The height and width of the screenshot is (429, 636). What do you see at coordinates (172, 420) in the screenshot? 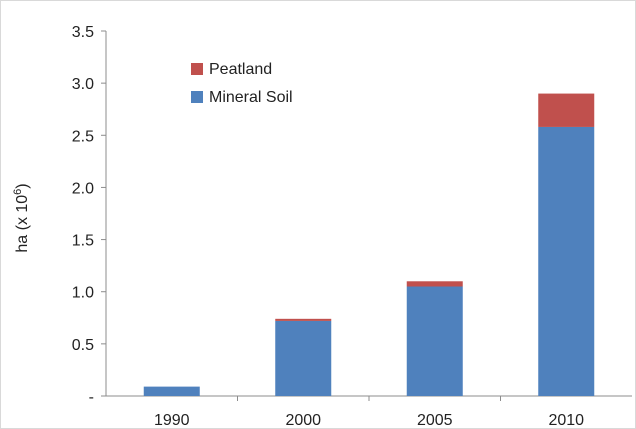
I see `x-tick-label: 1990` at bounding box center [172, 420].